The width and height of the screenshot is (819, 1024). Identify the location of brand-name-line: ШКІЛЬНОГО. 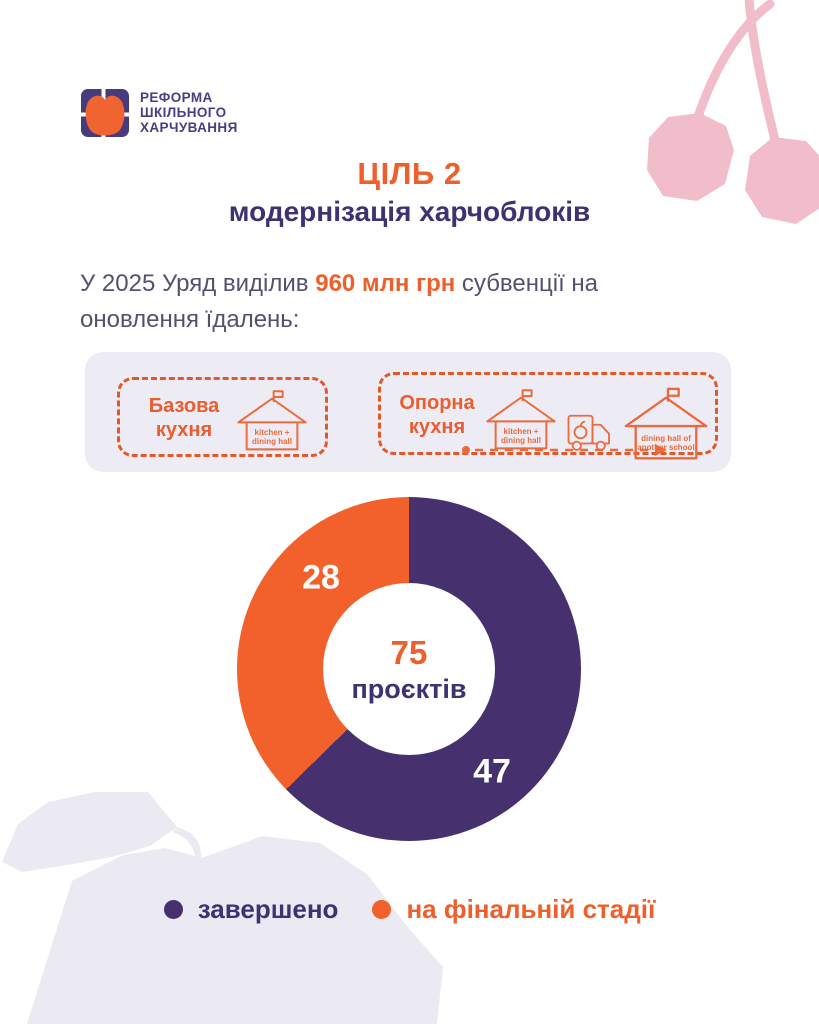
(183, 112).